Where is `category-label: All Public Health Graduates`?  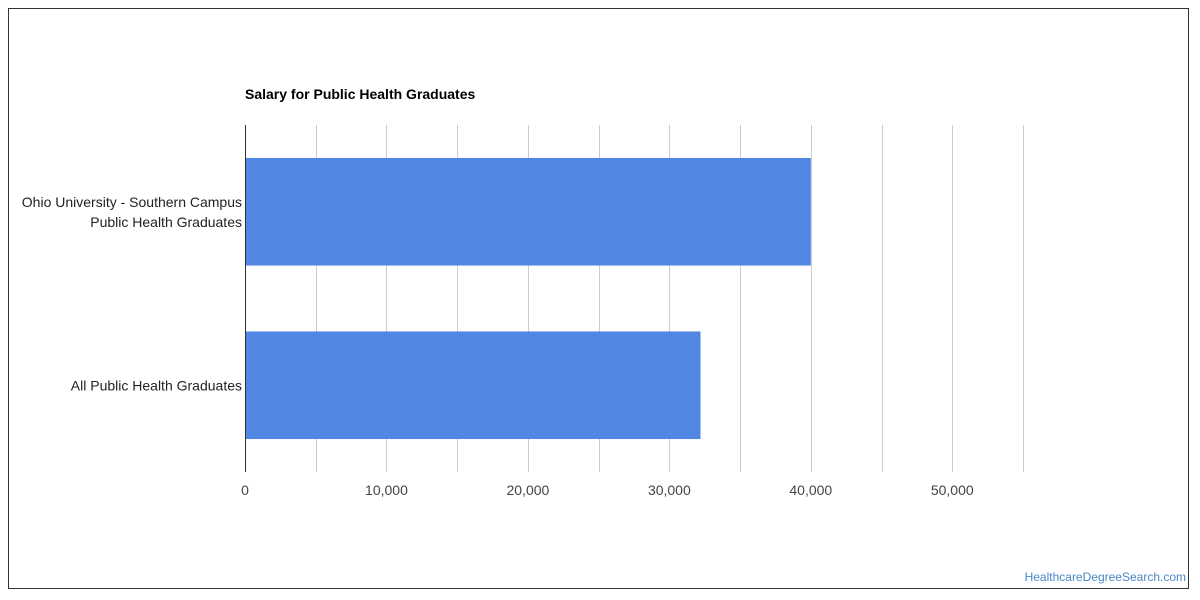
category-label: All Public Health Graduates is located at coordinates (156, 385).